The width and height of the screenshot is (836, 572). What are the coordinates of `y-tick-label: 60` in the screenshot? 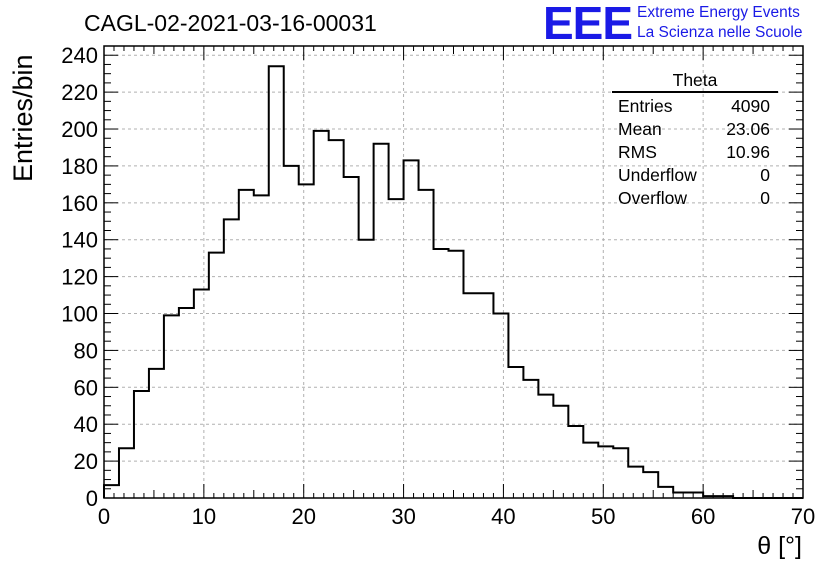 It's located at (86, 387).